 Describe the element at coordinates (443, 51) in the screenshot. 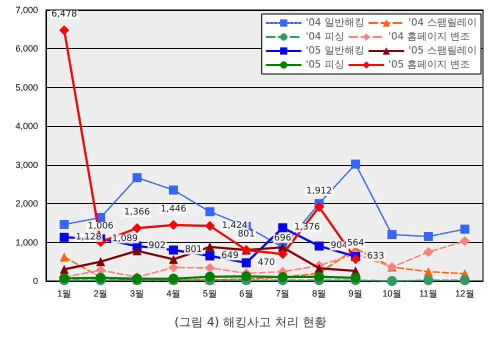

I see `legend-label: '05 스팸릴레이` at that location.